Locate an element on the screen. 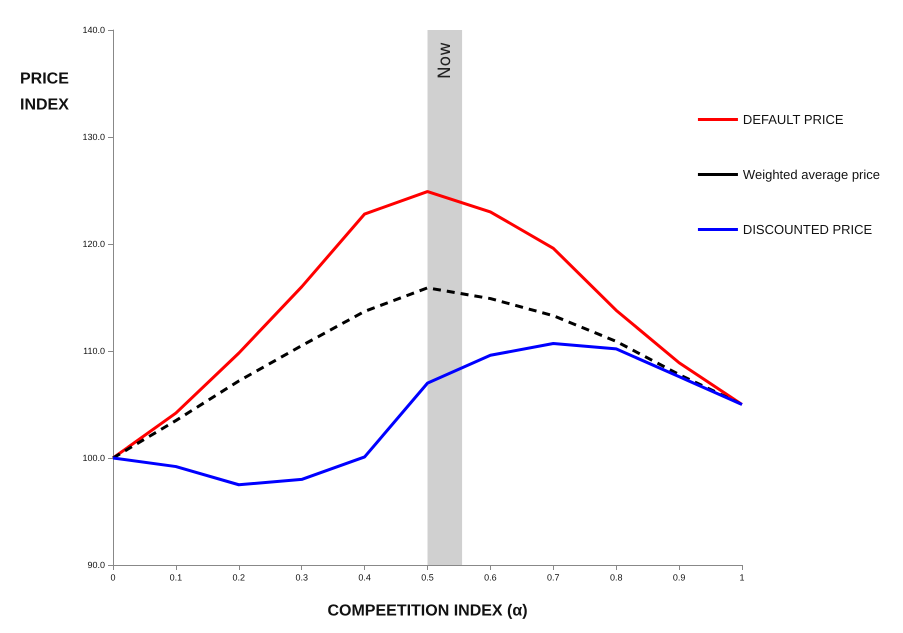 This screenshot has width=903, height=633. x-tick-label: 0.7 is located at coordinates (553, 577).